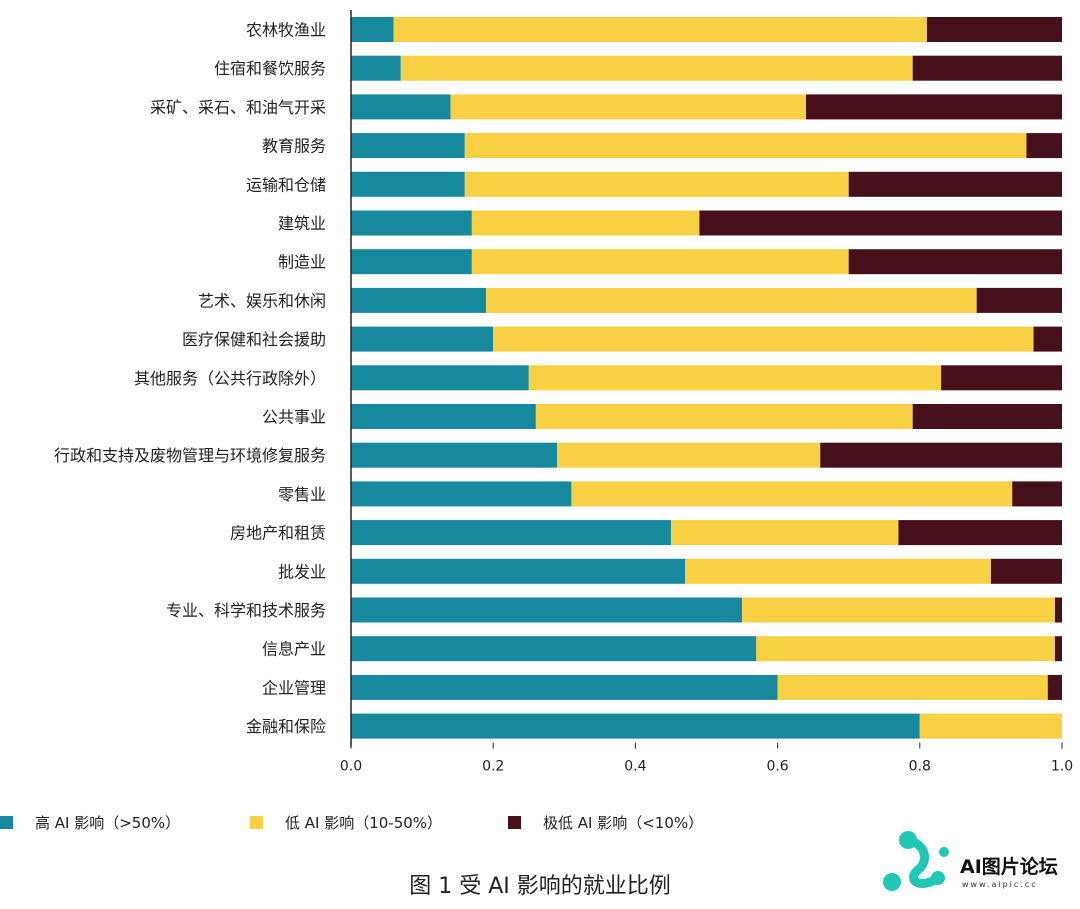 The image size is (1080, 909). I want to click on legend-item-low: 低 AI 影响（10-50%）, so click(346, 822).